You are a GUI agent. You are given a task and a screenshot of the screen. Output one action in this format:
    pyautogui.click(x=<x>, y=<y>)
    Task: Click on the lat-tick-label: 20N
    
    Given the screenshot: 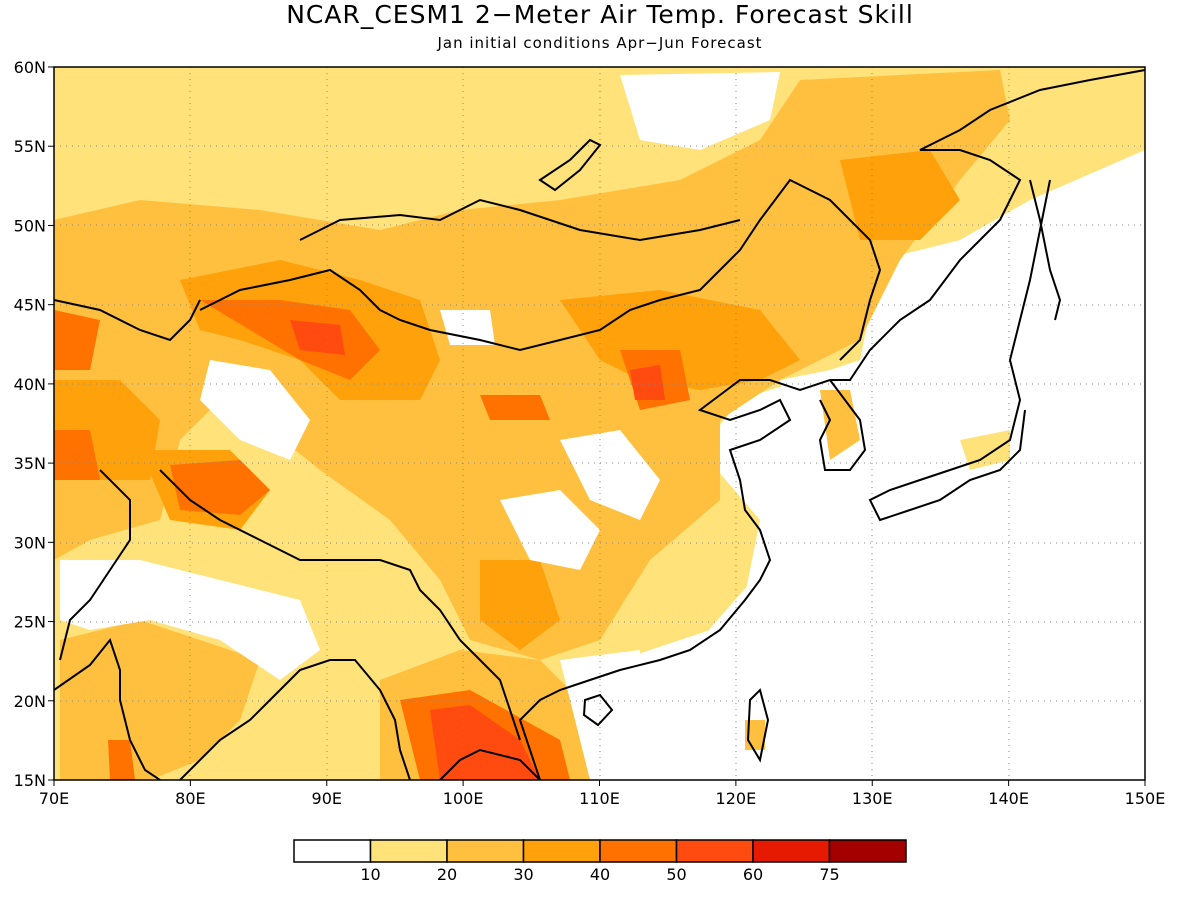 What is the action you would take?
    pyautogui.click(x=30, y=701)
    